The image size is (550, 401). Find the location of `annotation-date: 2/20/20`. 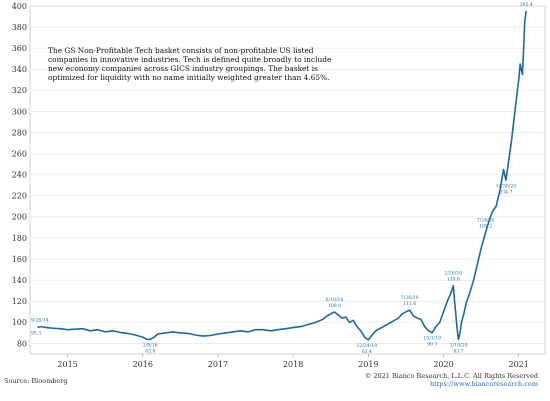

annotation-date: 2/20/20 is located at coordinates (453, 274).